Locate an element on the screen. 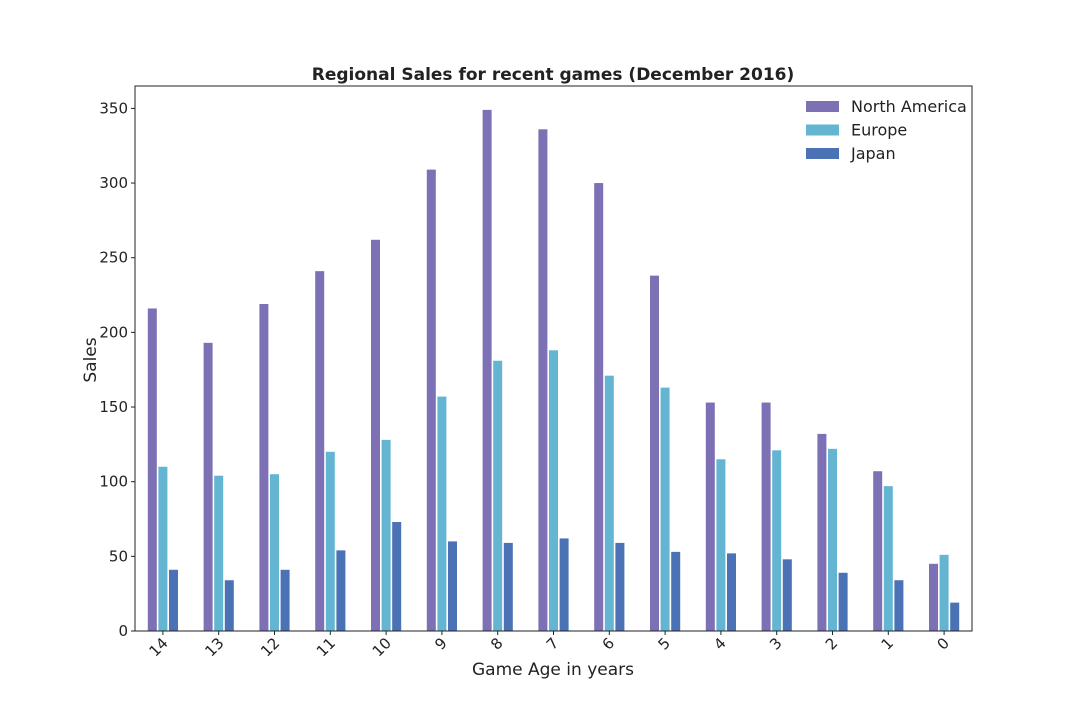 Image resolution: width=1080 pixels, height=720 pixels. x-tick-label: 10 is located at coordinates (382, 647).